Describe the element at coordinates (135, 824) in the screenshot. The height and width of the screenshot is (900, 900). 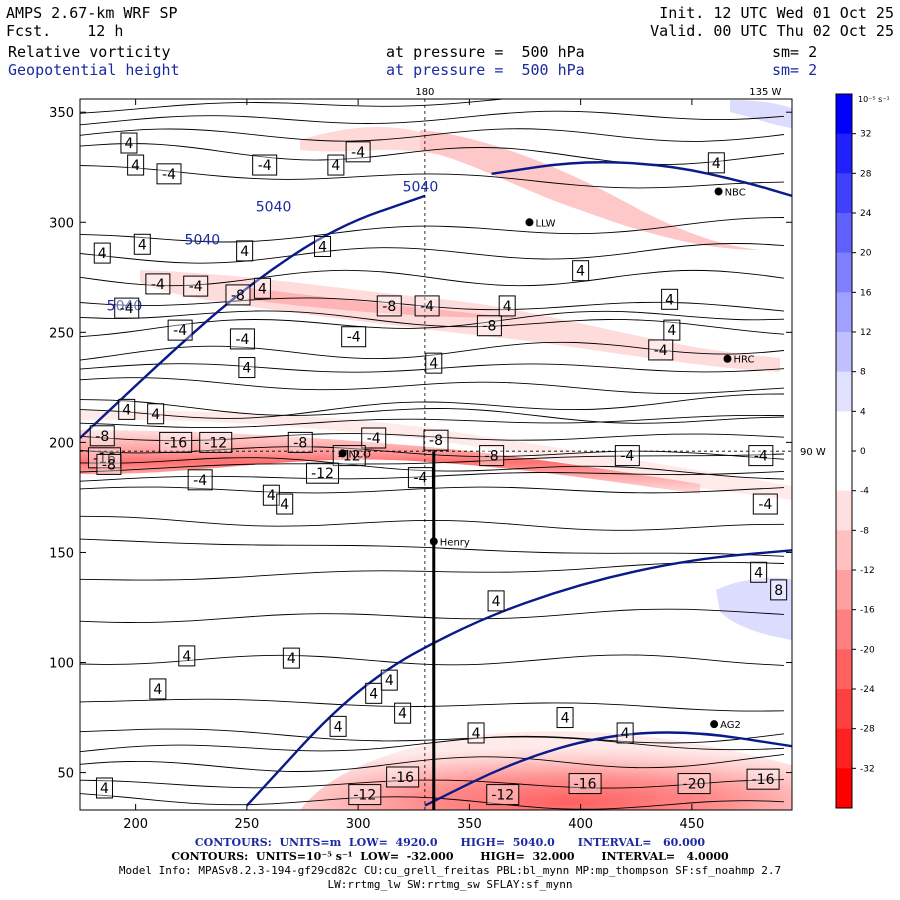
I see `x-tick-label: 200` at that location.